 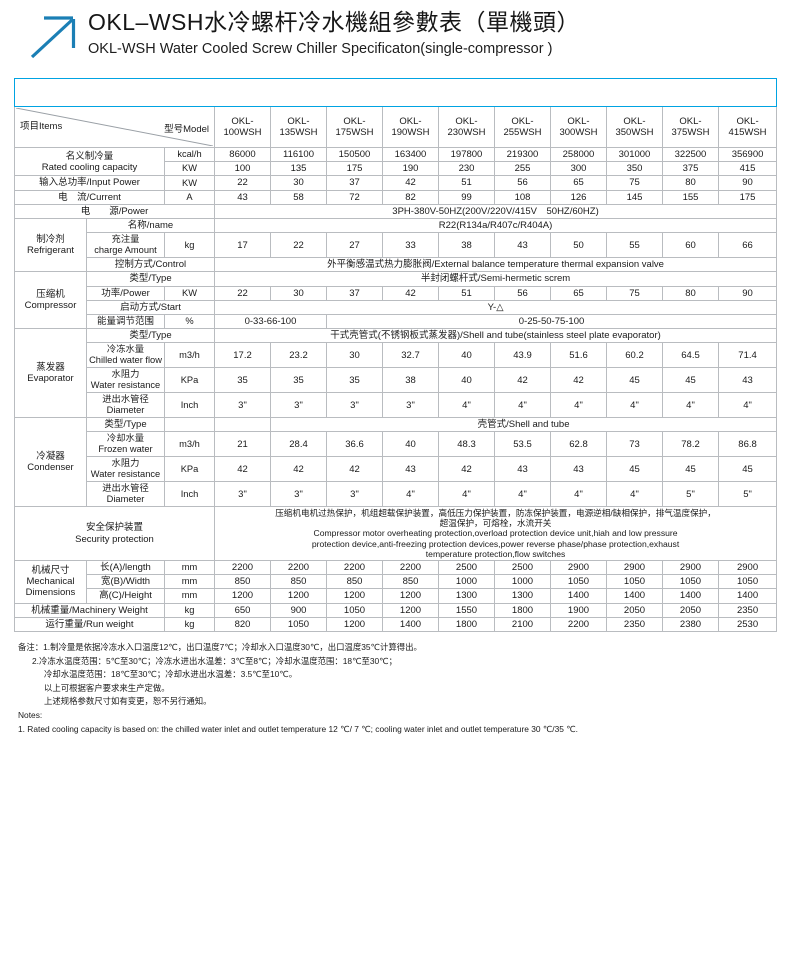 I want to click on compressor-type-label: 类型/Type, so click(x=150, y=279).